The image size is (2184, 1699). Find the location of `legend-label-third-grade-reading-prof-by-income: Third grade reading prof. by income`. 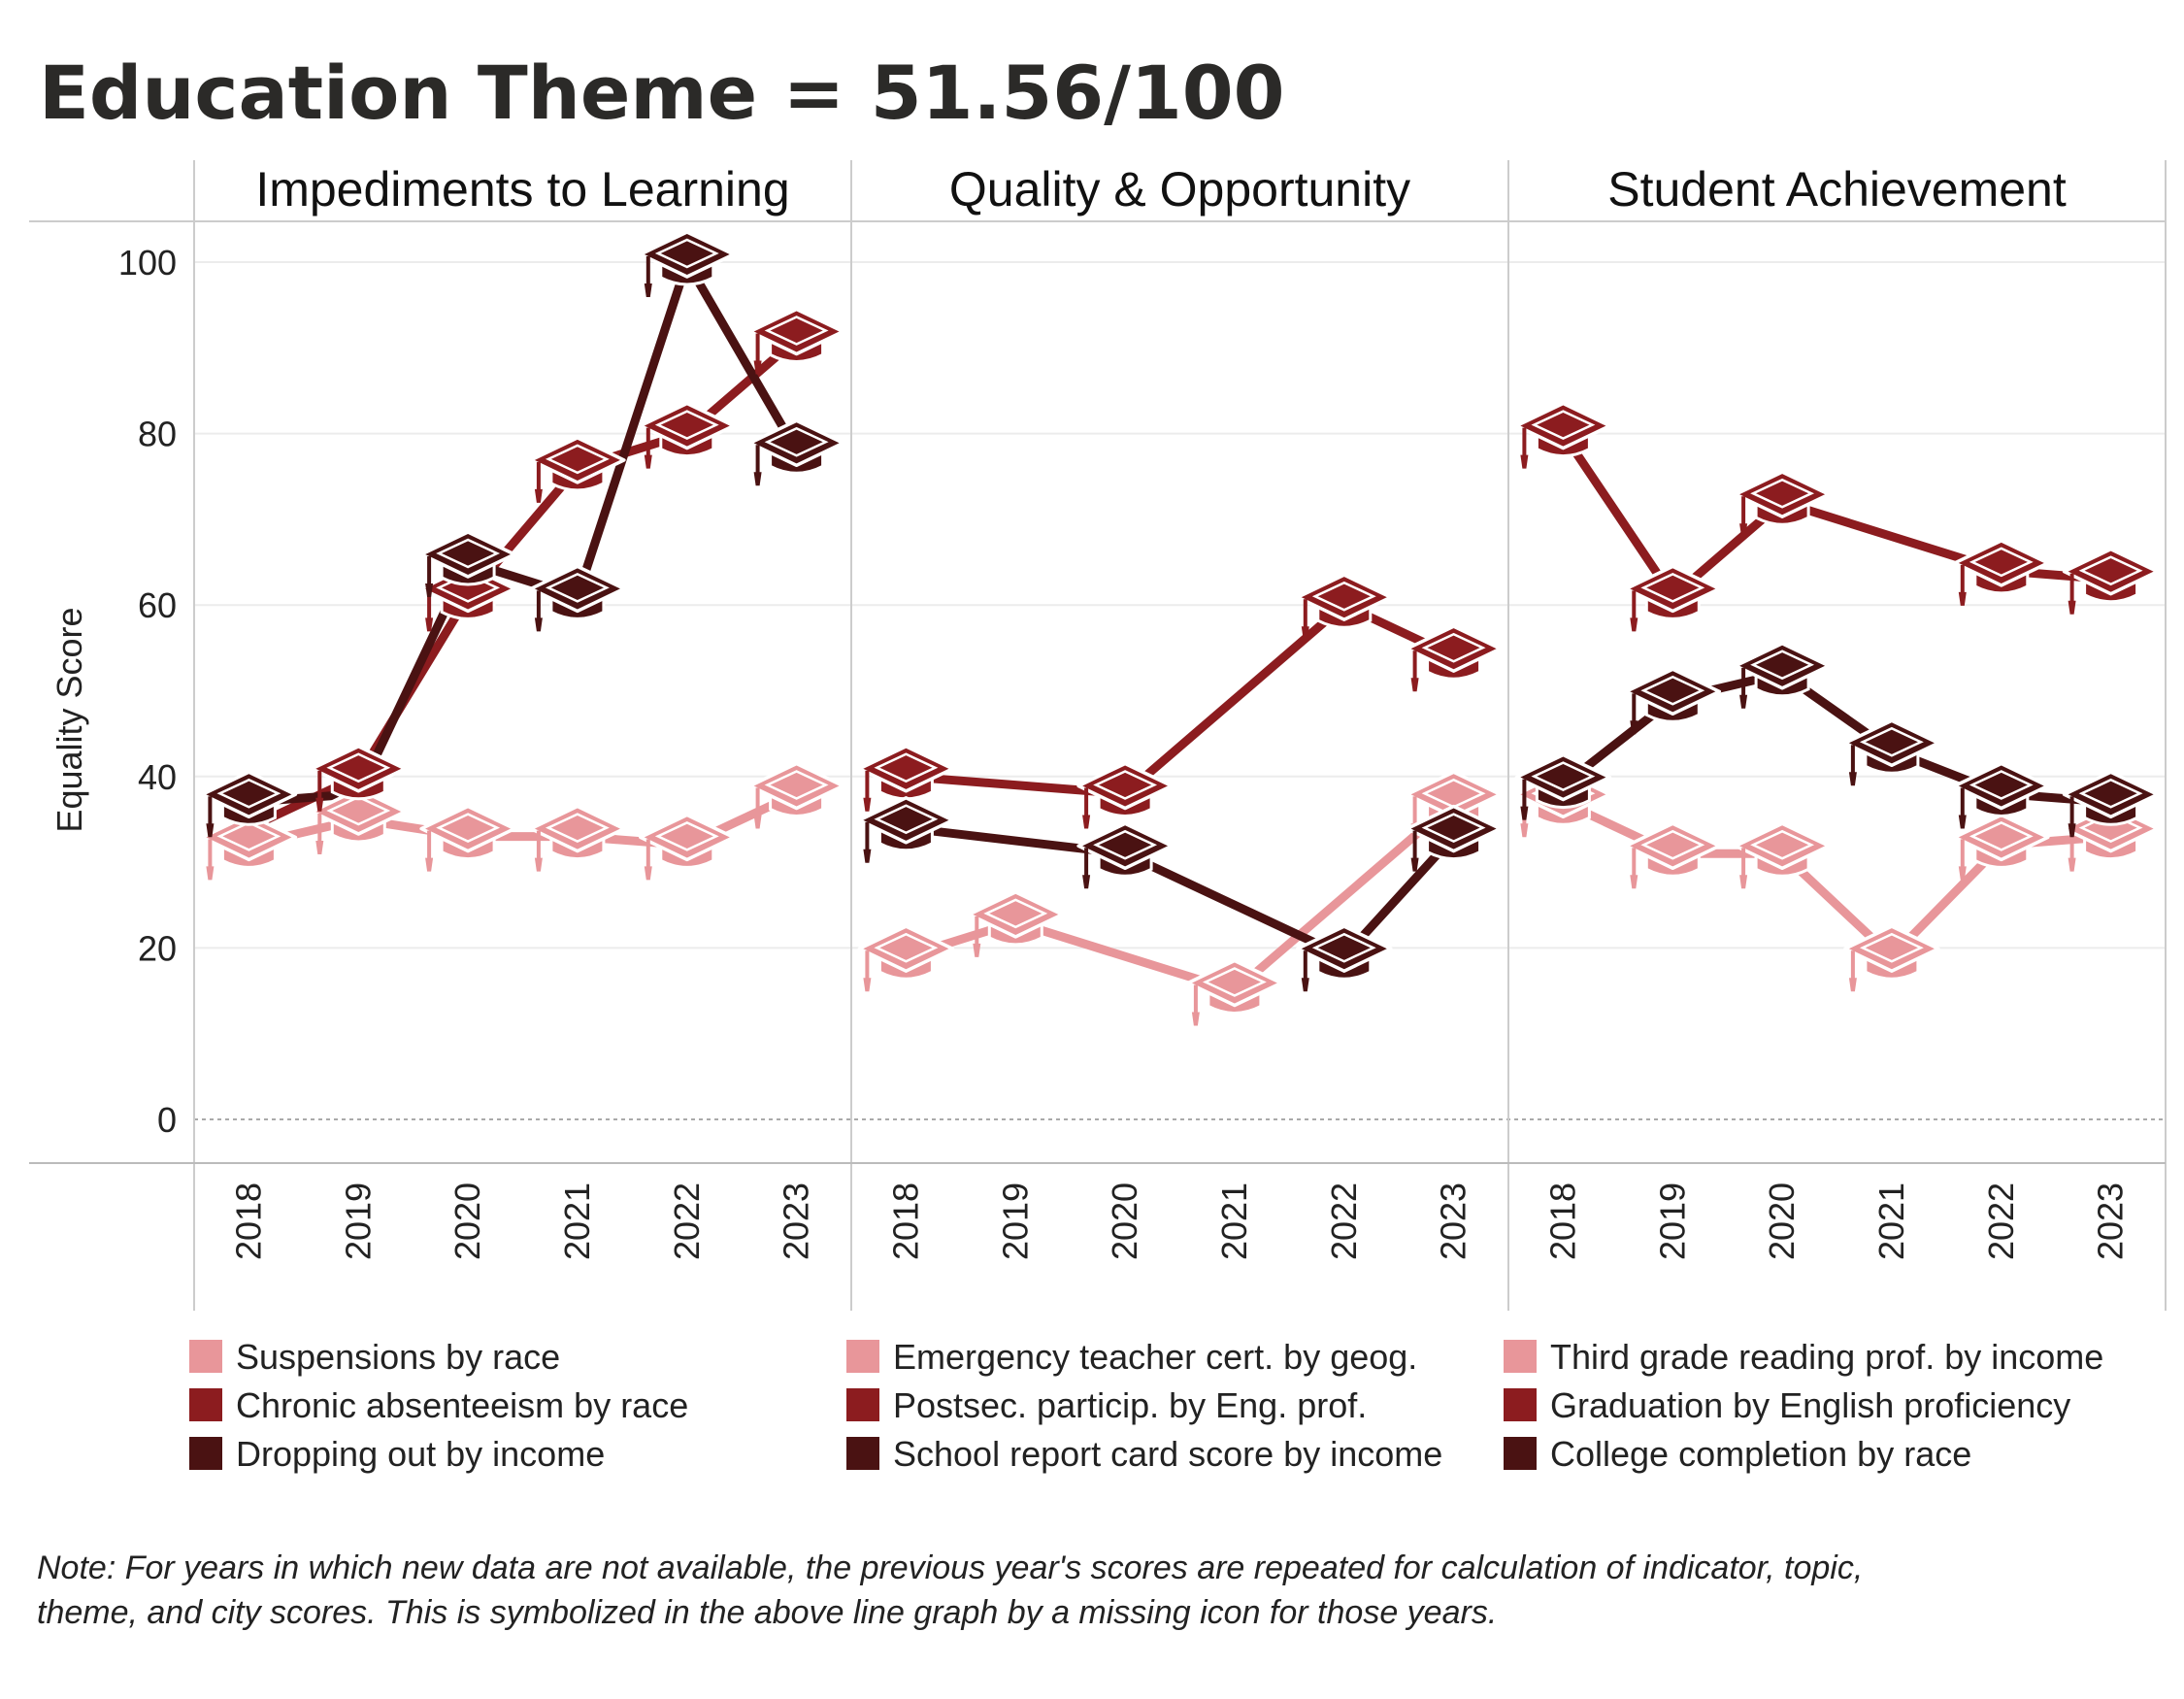

legend-label-third-grade-reading-prof-by-income: Third grade reading prof. by income is located at coordinates (1826, 1357).